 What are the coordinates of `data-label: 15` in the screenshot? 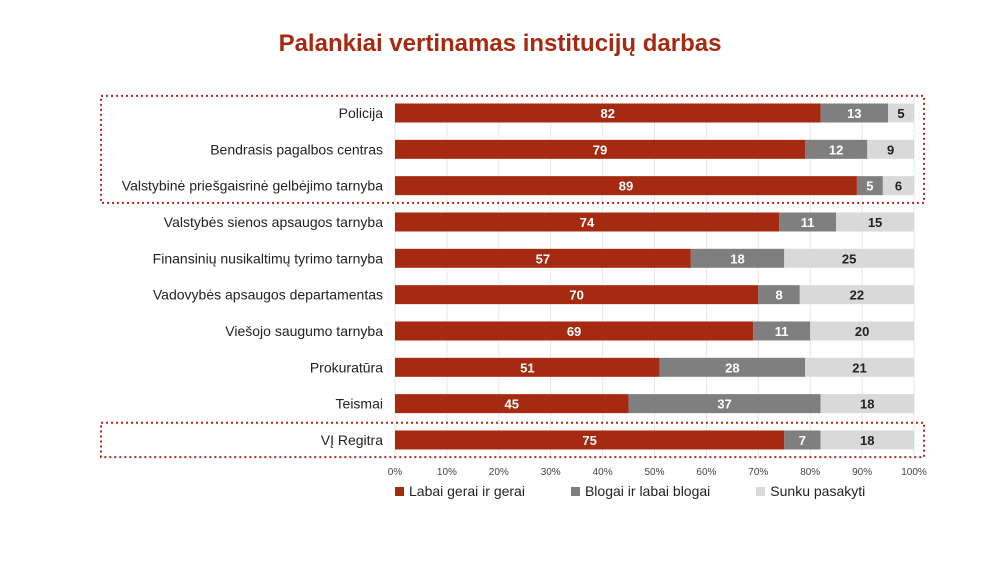 It's located at (875, 222).